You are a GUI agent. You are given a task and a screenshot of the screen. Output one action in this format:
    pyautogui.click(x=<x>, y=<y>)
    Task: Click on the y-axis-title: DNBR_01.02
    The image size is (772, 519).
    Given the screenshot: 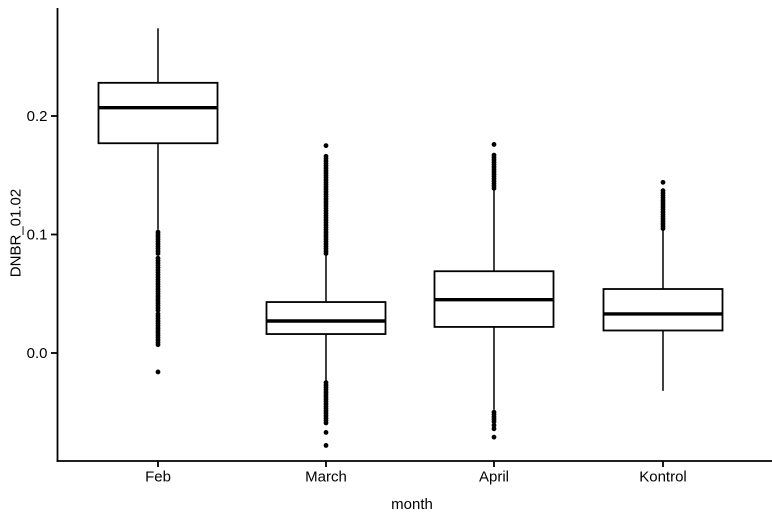 What is the action you would take?
    pyautogui.click(x=16, y=233)
    